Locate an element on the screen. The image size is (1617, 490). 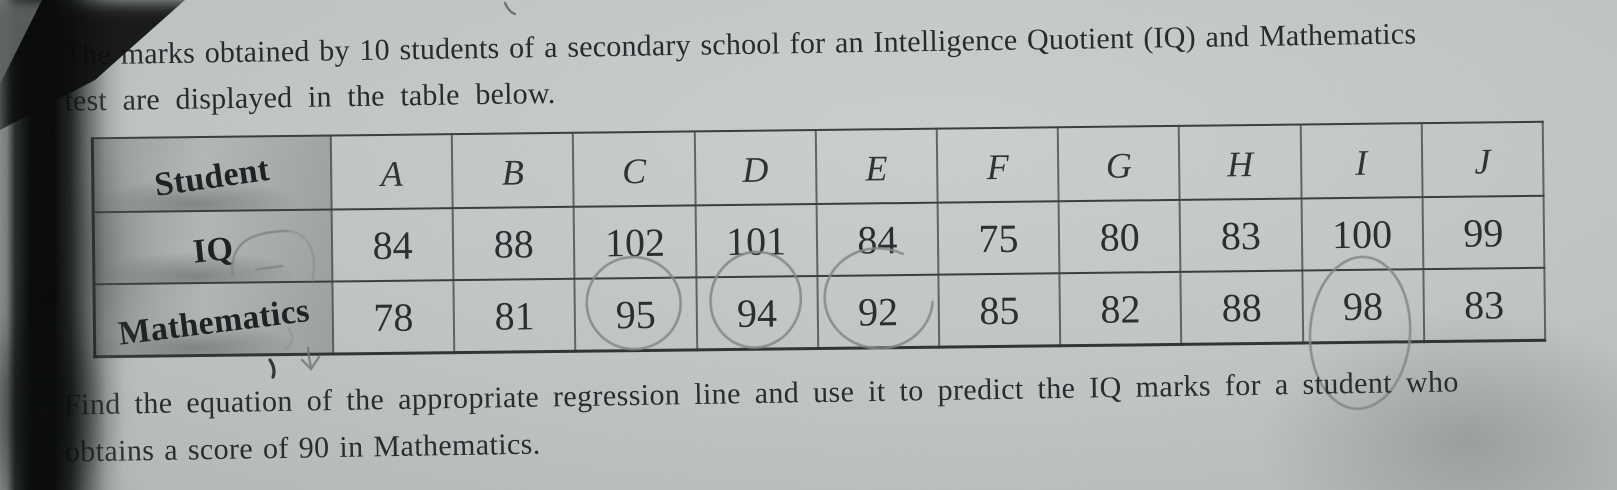
iq-value: 83 is located at coordinates (1241, 235).